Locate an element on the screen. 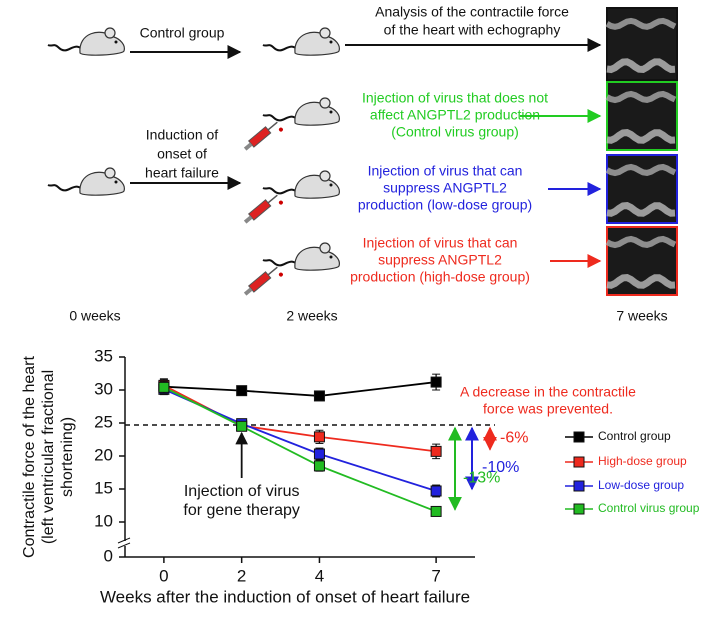  x-tick-label: 4 is located at coordinates (319, 575).